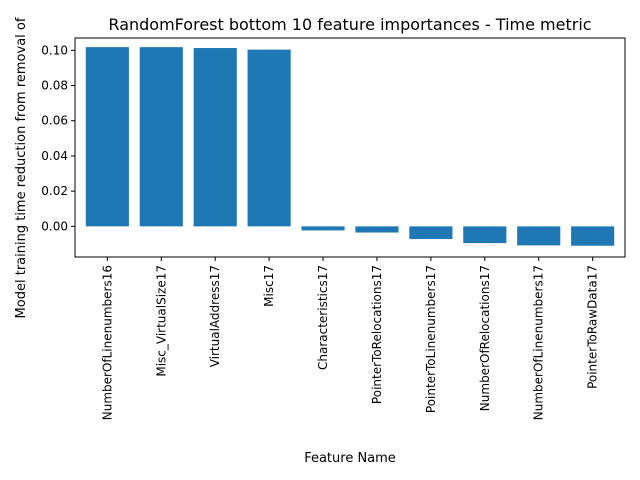 The height and width of the screenshot is (480, 640). I want to click on bar-Characteristics17, so click(323, 228).